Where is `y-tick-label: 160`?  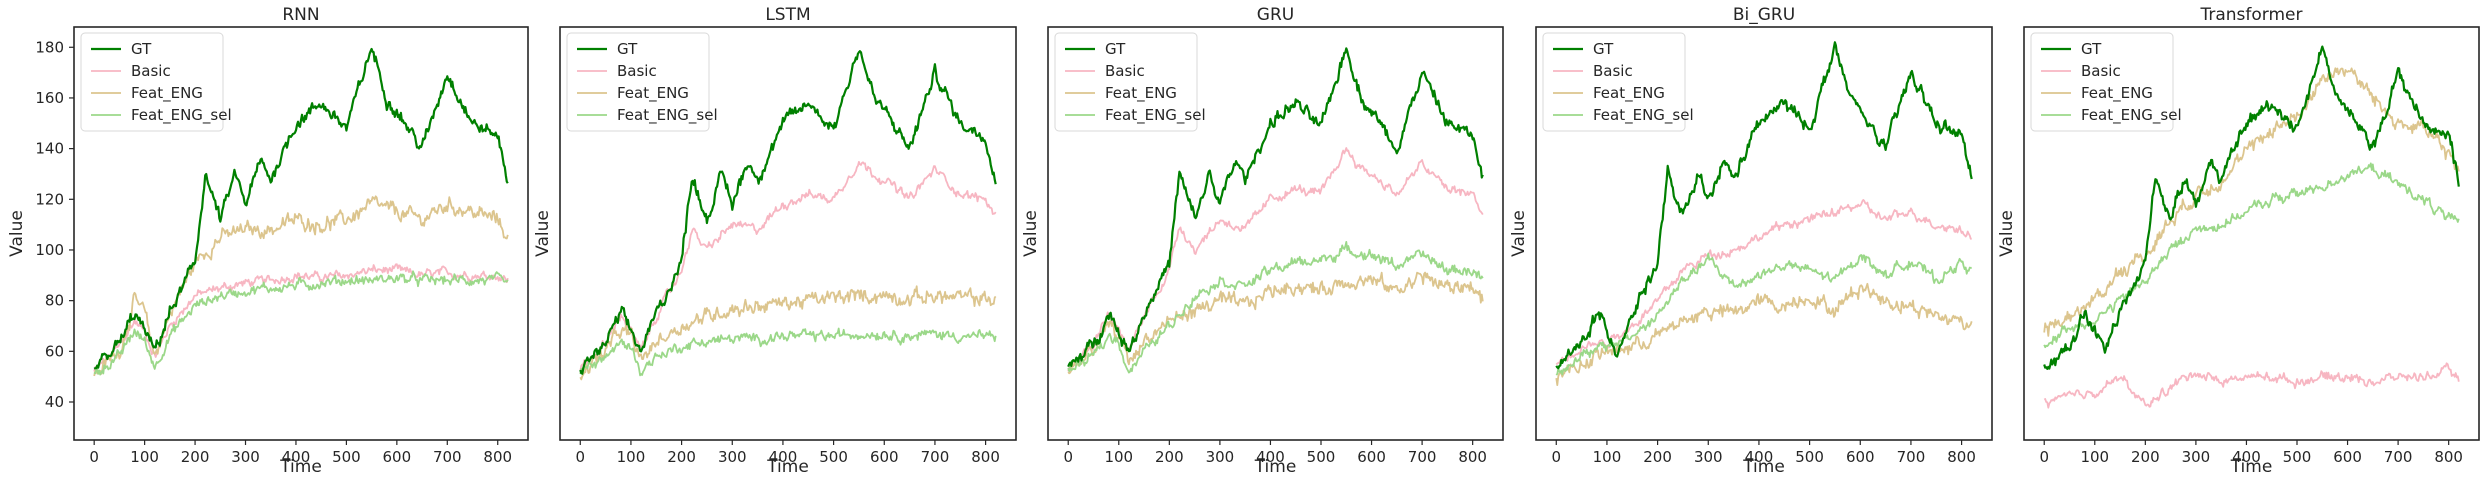 y-tick-label: 160 is located at coordinates (49, 98).